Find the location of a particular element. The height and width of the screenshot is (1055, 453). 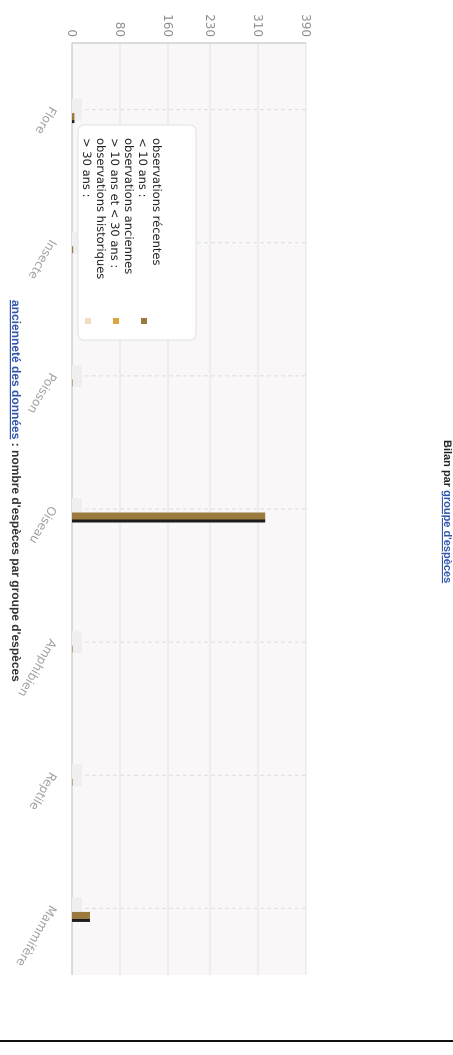

y-tick-label: 310 is located at coordinates (258, 25).